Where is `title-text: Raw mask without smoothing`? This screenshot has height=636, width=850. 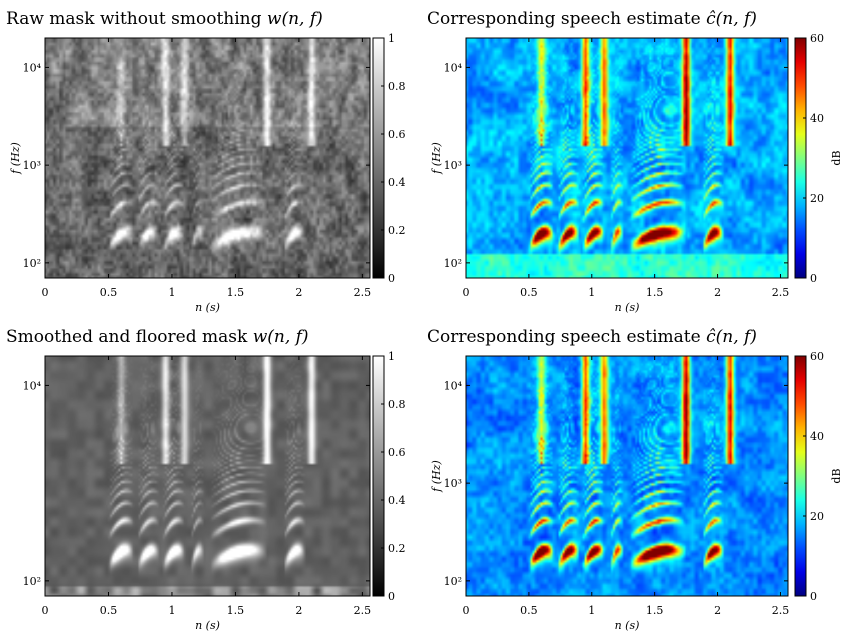
title-text: Raw mask without smoothing is located at coordinates (136, 19).